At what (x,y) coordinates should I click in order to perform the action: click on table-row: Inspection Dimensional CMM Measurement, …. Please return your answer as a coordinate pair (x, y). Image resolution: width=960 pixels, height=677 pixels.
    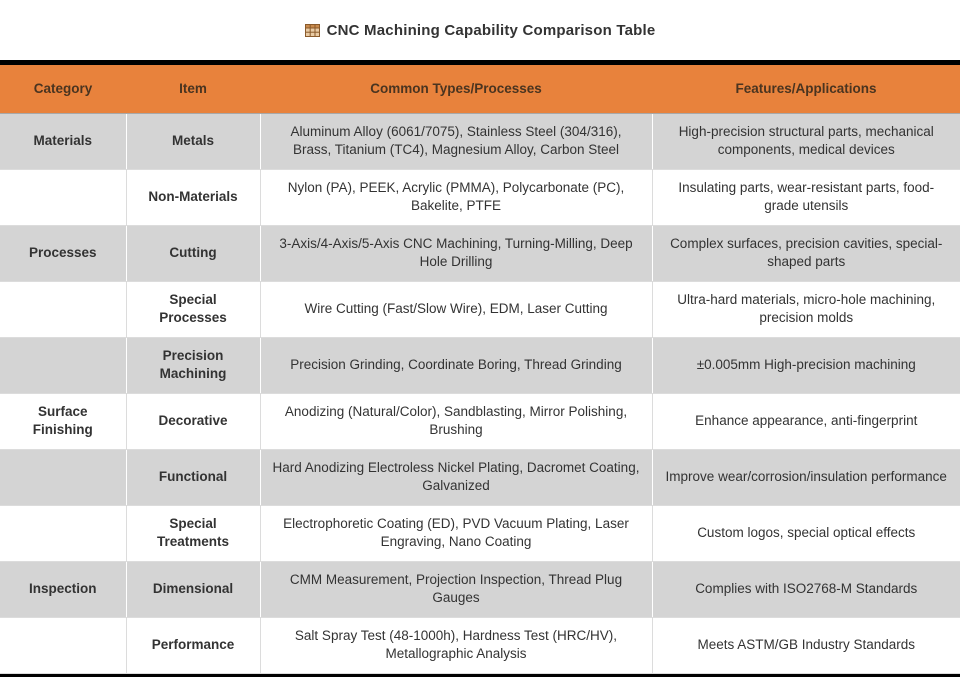
    Looking at the image, I should click on (480, 589).